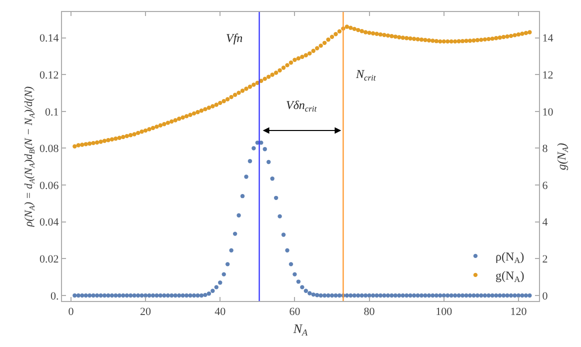 The height and width of the screenshot is (347, 581). What do you see at coordinates (50, 149) in the screenshot?
I see `y-tick-label: 0.08` at bounding box center [50, 149].